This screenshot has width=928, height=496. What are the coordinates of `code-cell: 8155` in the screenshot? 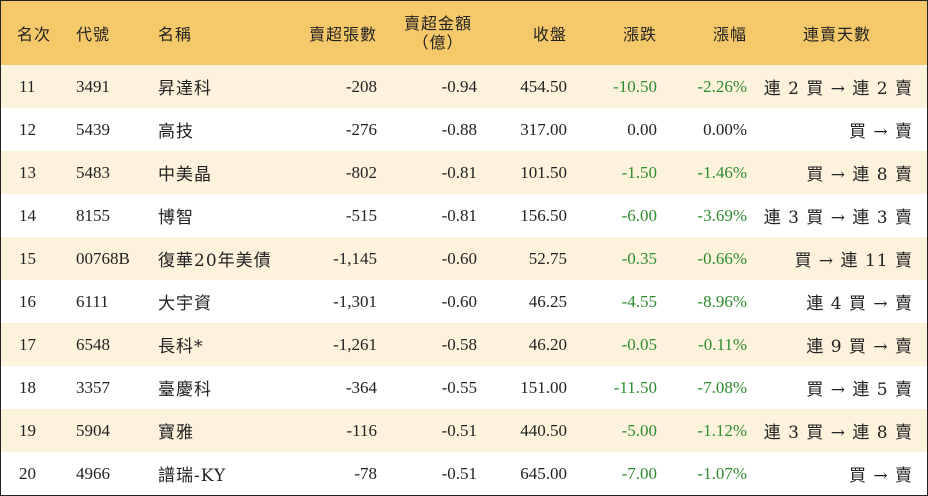 It's located at (93, 215).